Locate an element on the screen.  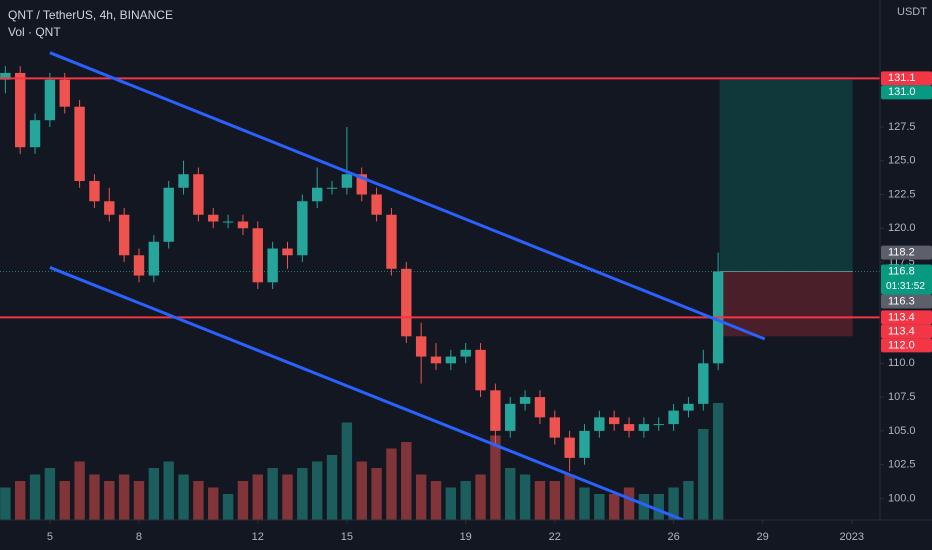
y-tick-label: 102.5 is located at coordinates (902, 465).